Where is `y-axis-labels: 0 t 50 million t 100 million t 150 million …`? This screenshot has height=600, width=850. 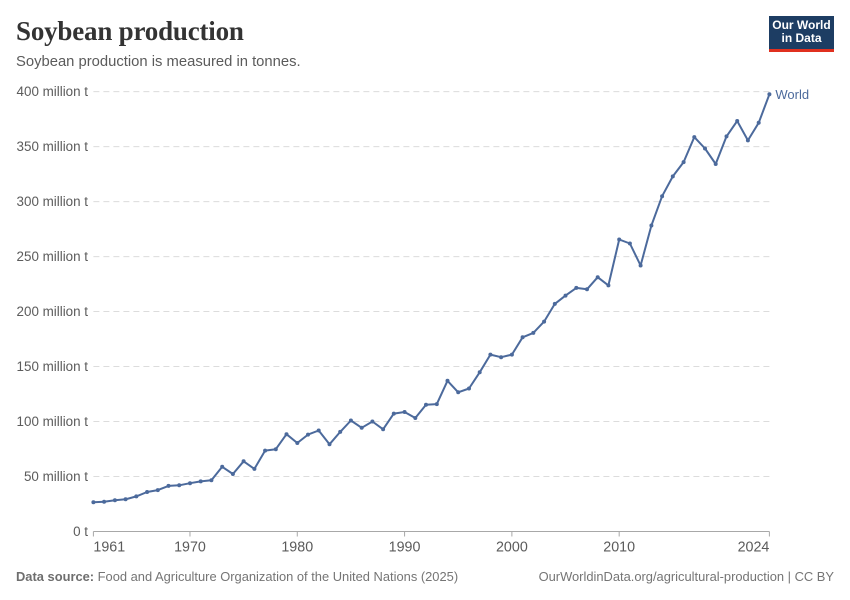
y-axis-labels: 0 t 50 million t 100 million t 150 million … is located at coordinates (53, 311).